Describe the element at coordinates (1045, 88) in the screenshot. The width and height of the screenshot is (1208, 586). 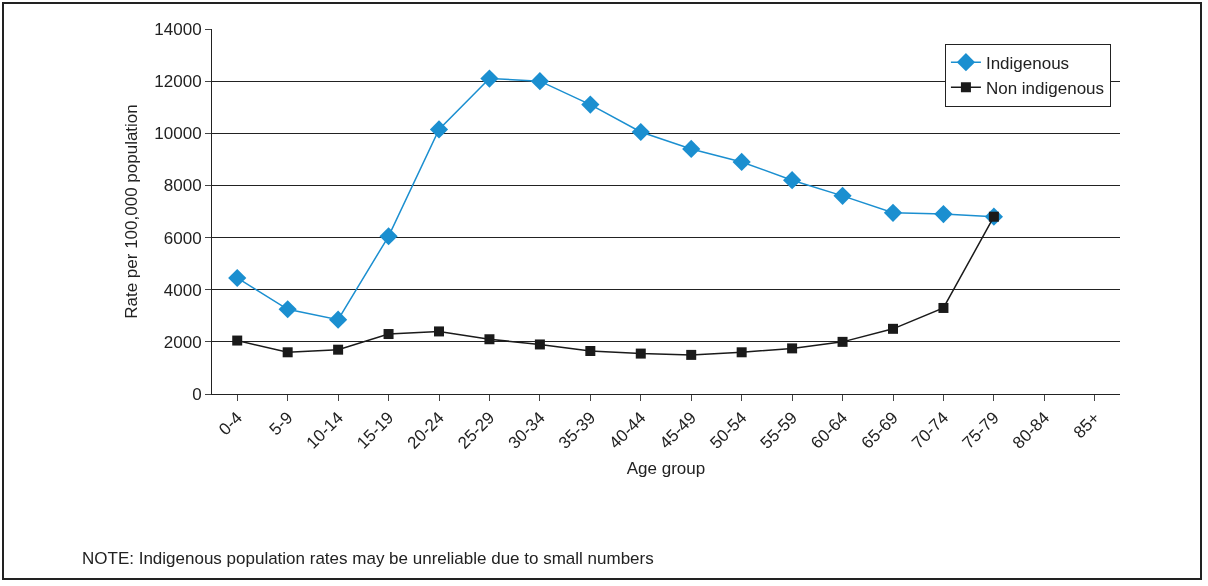
I see `legend-label: Non indigenous` at that location.